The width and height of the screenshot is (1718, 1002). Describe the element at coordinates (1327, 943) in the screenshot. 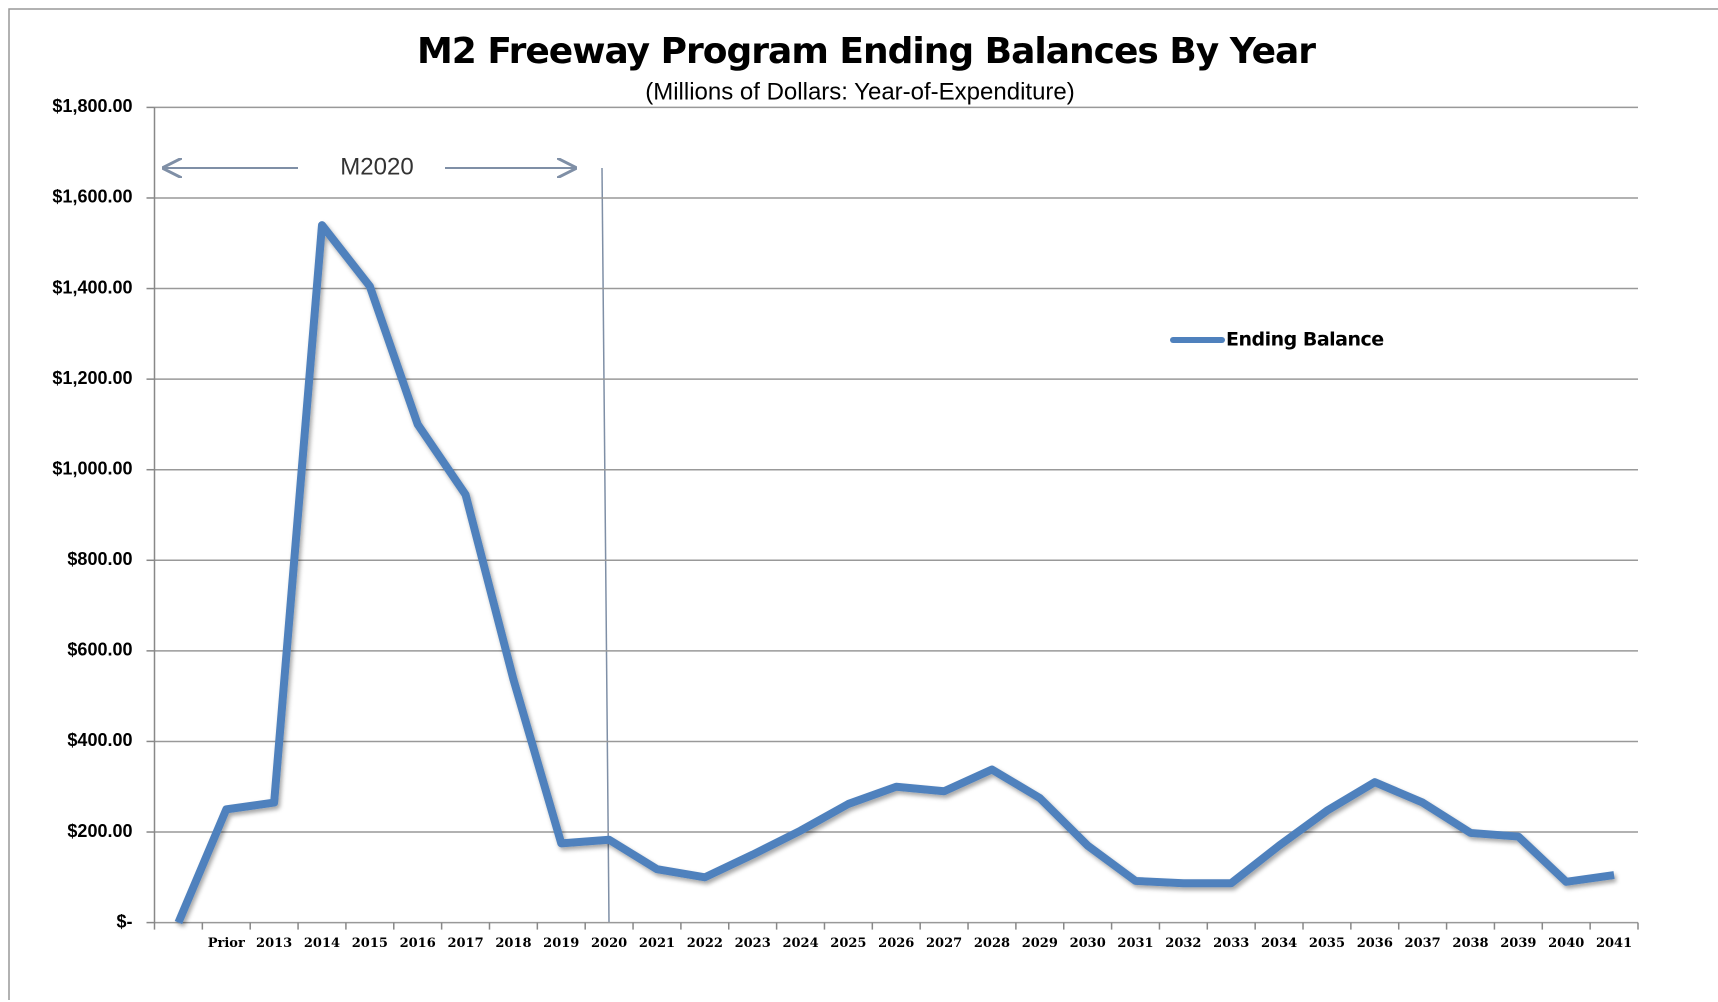

I see `x-tick-label: 2035` at that location.